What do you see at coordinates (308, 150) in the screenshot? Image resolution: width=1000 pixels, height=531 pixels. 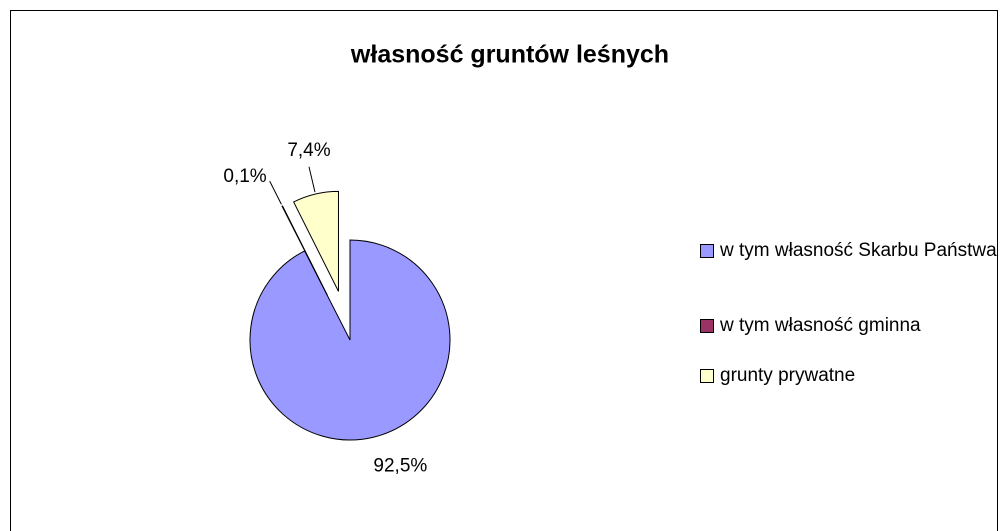 I see `data-label: 7,4%` at bounding box center [308, 150].